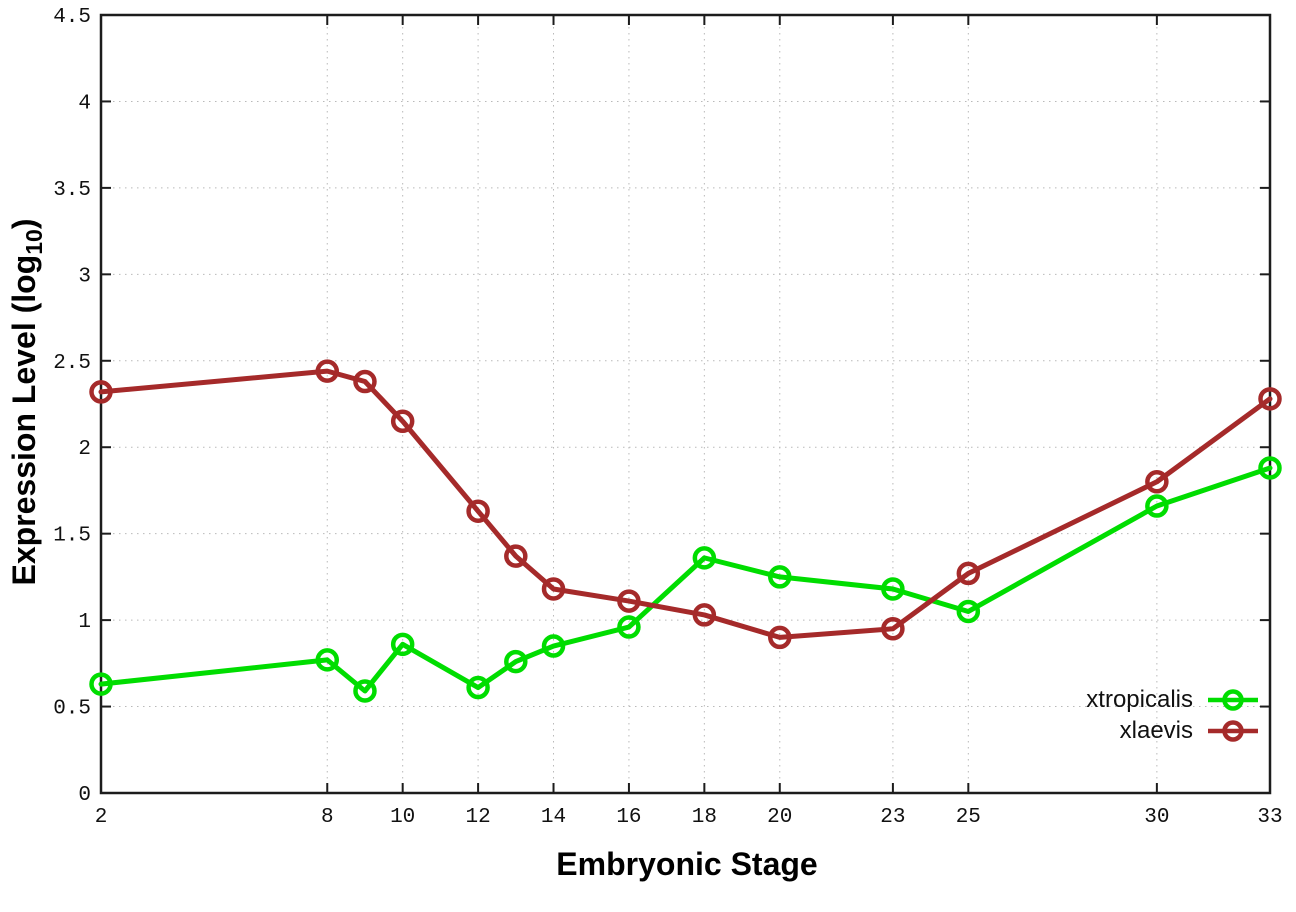 Image resolution: width=1296 pixels, height=912 pixels. What do you see at coordinates (23, 420) in the screenshot?
I see `y-axis-title-text: Expression Level (log` at bounding box center [23, 420].